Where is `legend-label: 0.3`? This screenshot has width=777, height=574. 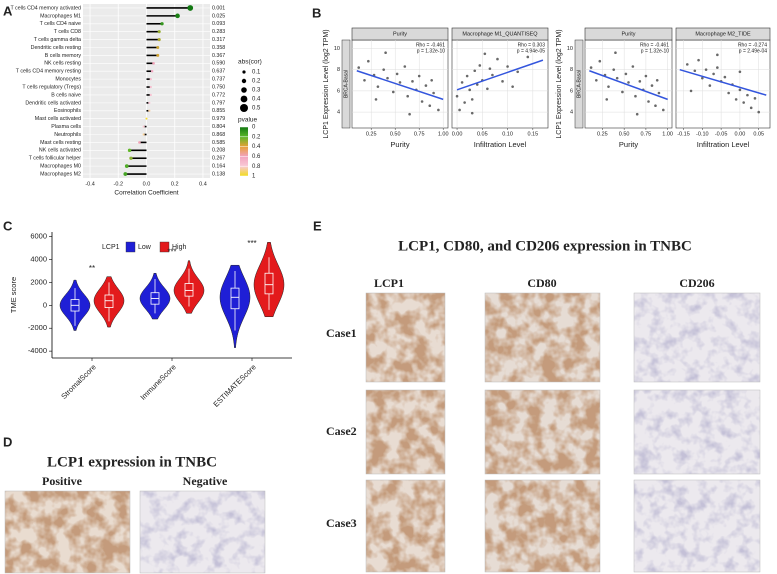
legend-label: 0.3 is located at coordinates (256, 91).